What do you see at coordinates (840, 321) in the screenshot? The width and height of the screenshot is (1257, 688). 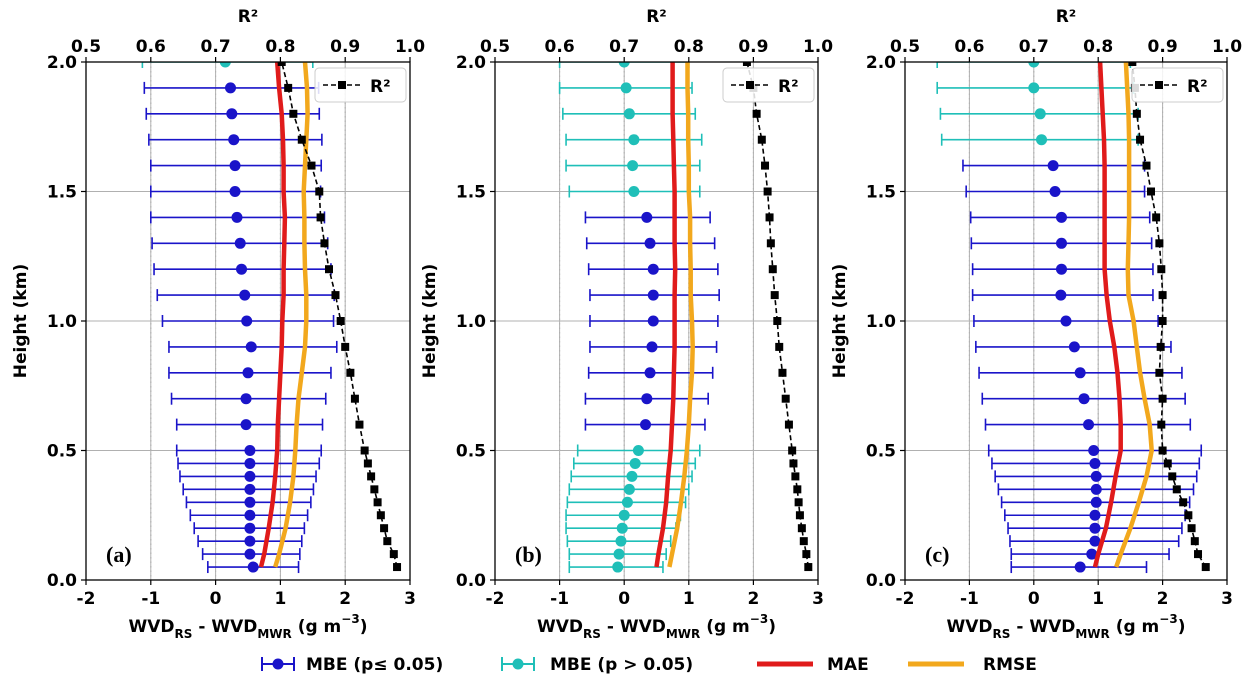 I see `y-axis-label: Height (km)` at bounding box center [840, 321].